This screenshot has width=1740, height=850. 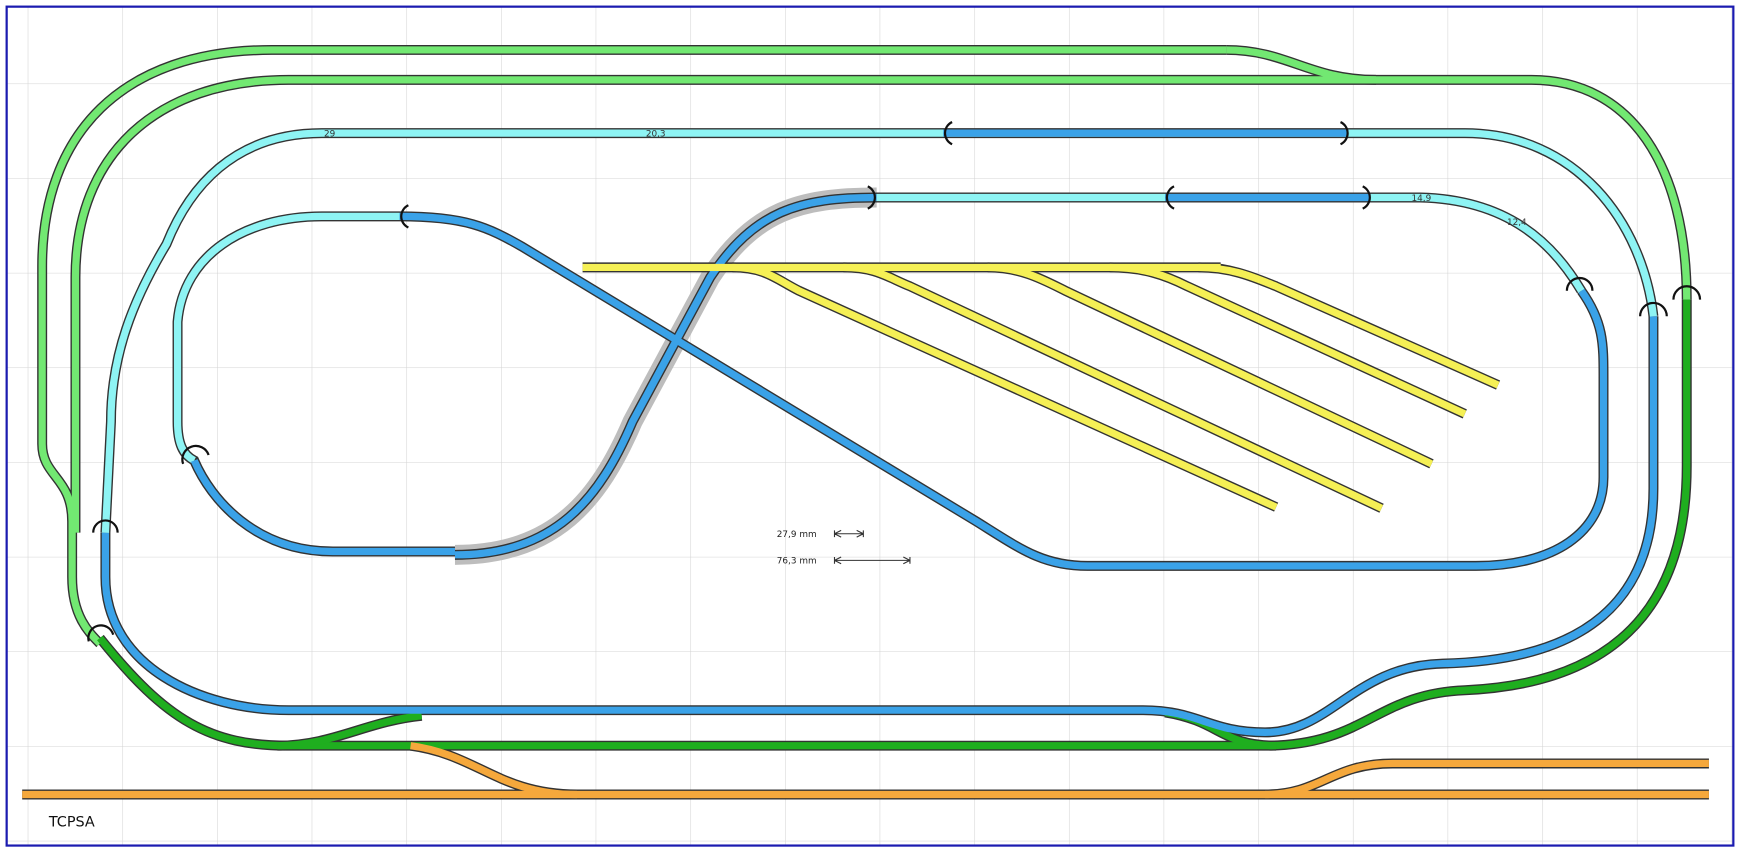 What do you see at coordinates (1422, 199) in the screenshot?
I see `track-label: 14,9` at bounding box center [1422, 199].